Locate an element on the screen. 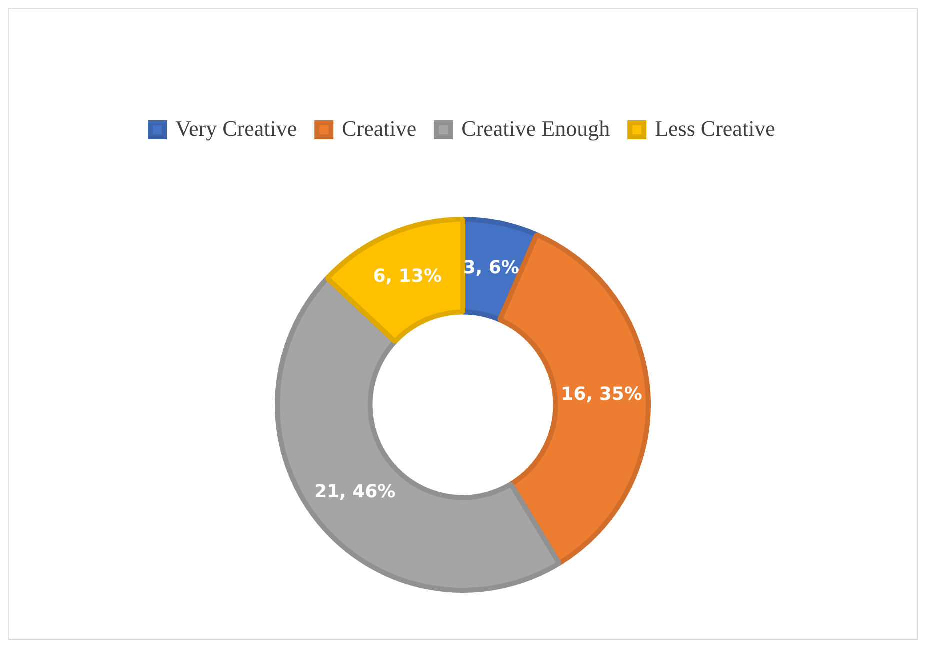 The width and height of the screenshot is (926, 648). legend-label: Creative is located at coordinates (379, 128).